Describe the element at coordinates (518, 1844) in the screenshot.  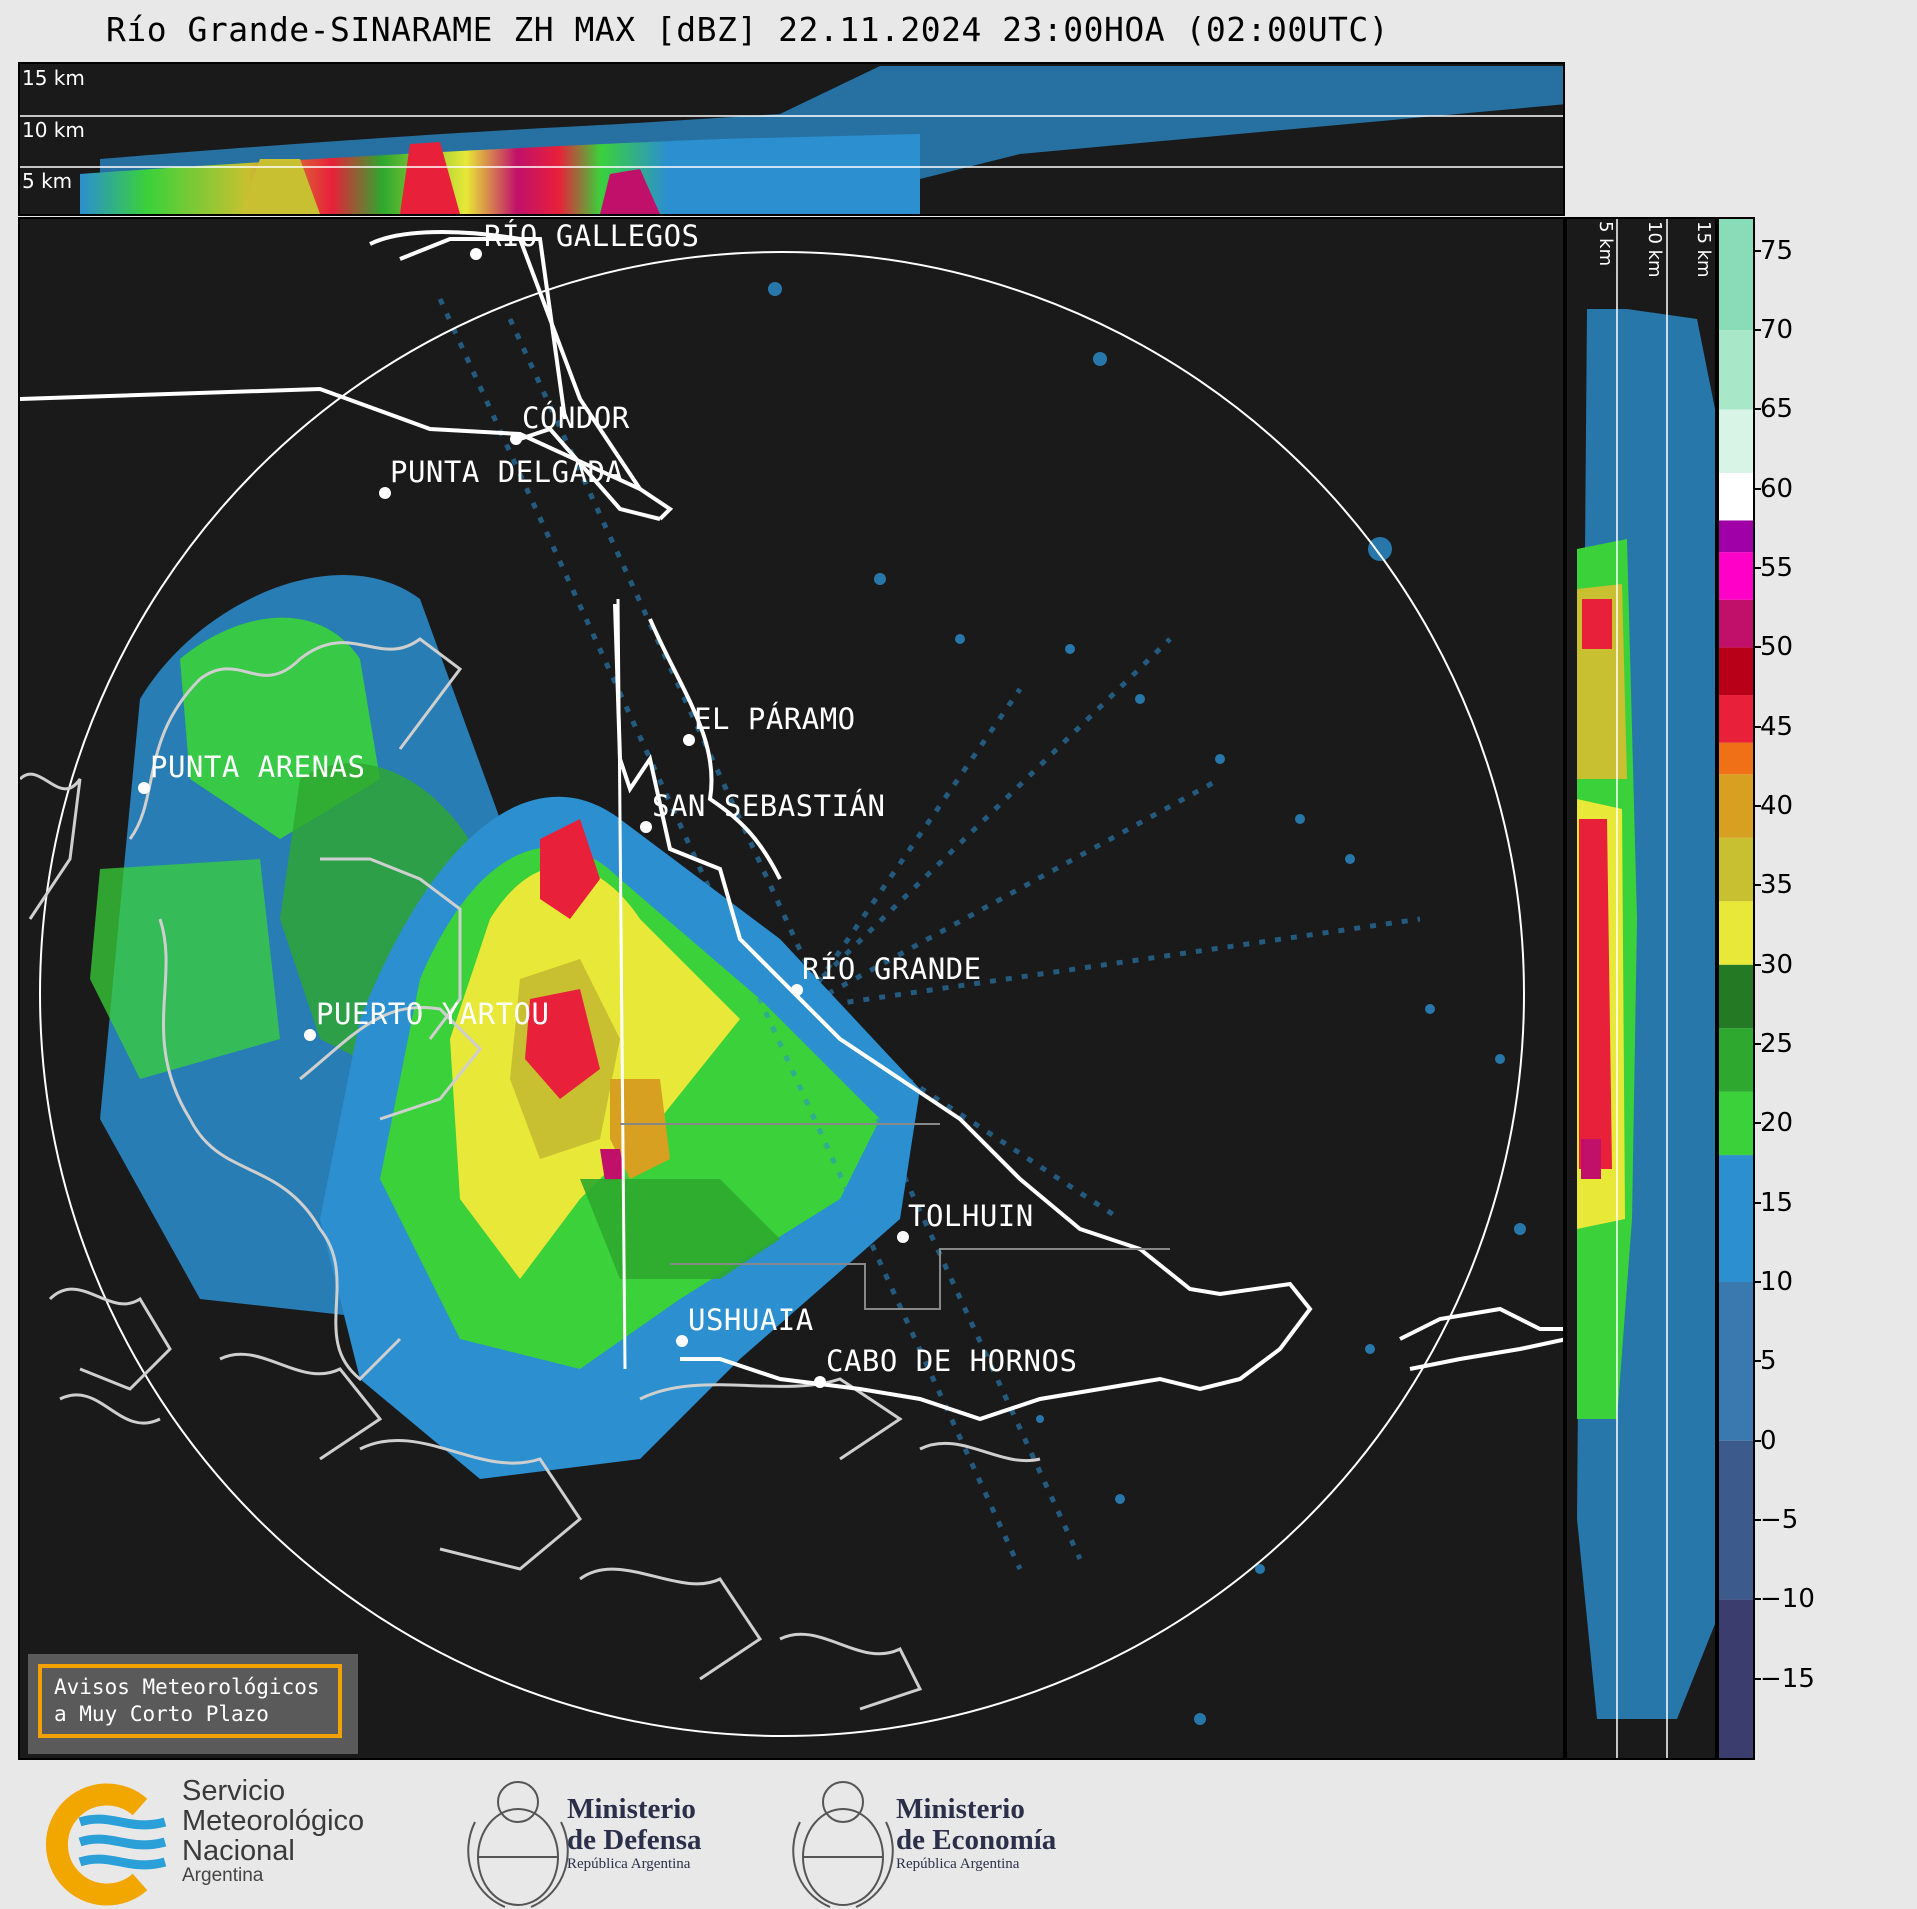
I see `defensa-coat-of-arms-icon` at that location.